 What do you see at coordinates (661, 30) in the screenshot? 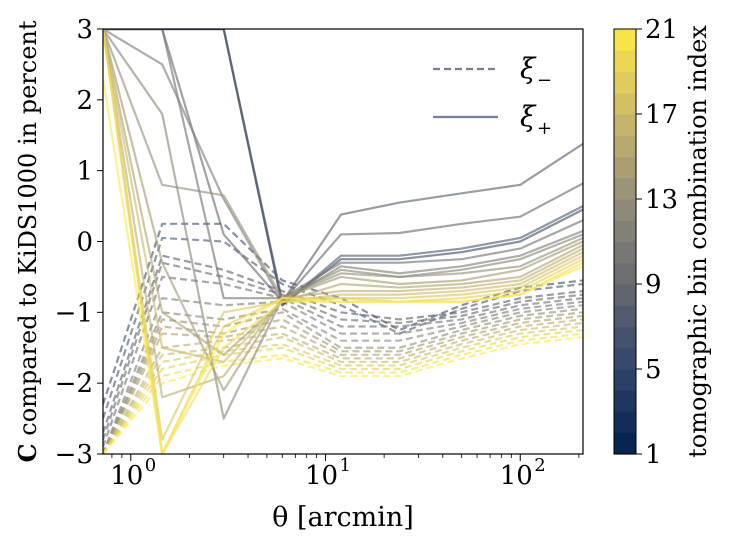
I see `colorbar-tick-label: 21` at bounding box center [661, 30].